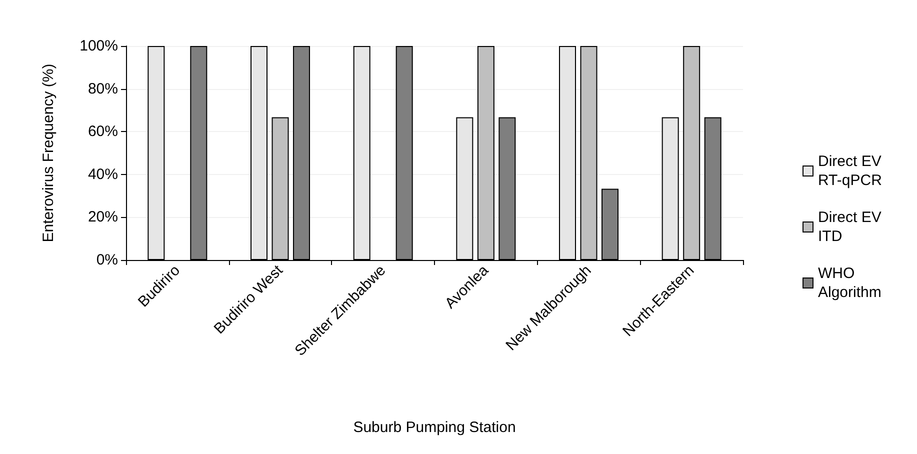 The height and width of the screenshot is (454, 917). Describe the element at coordinates (103, 131) in the screenshot. I see `y-tick-label: 60%` at that location.